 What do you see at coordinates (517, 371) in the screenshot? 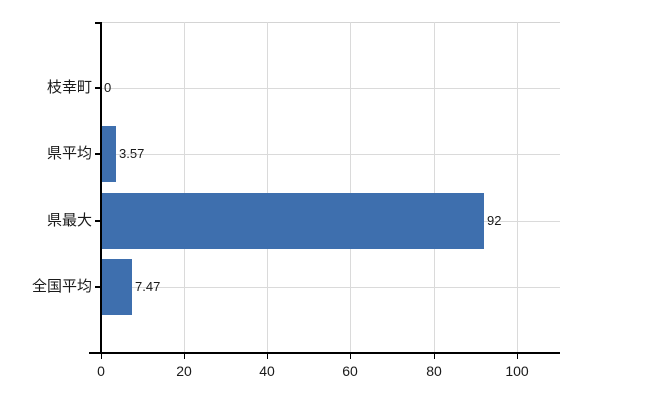
I see `x-axis-tick-label: 100` at bounding box center [517, 371].